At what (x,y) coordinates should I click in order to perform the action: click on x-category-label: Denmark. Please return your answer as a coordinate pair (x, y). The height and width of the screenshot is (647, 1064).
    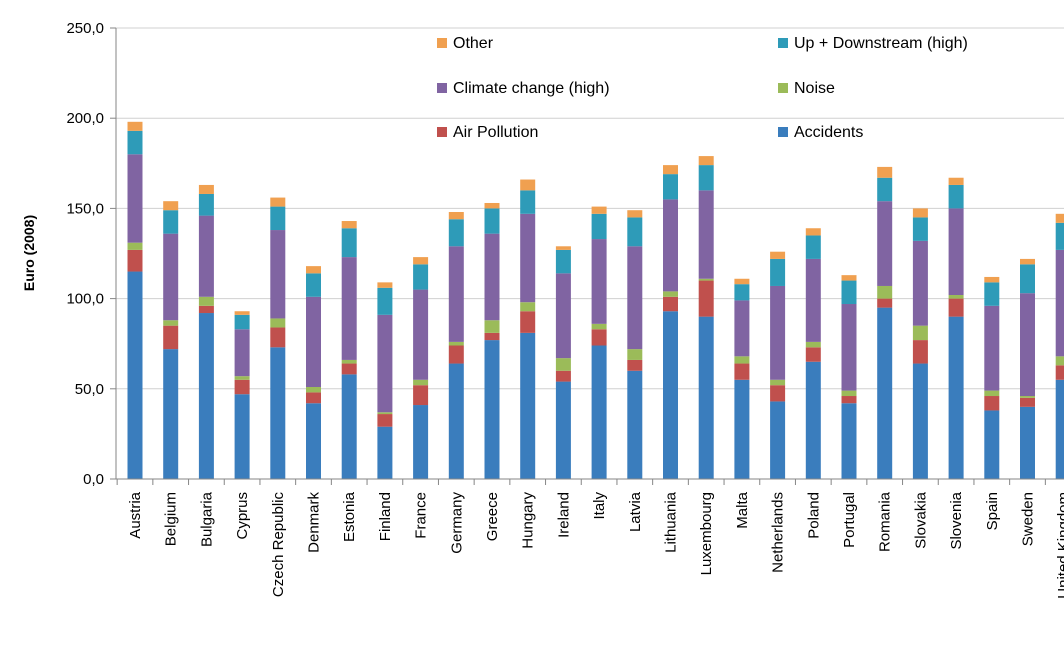
    Looking at the image, I should click on (314, 522).